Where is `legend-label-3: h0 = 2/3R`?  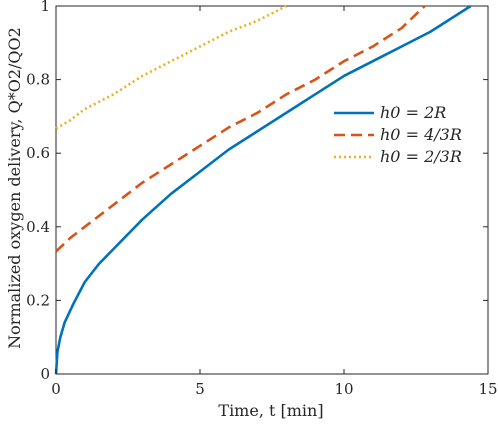 legend-label-3: h0 = 2/3R is located at coordinates (421, 156).